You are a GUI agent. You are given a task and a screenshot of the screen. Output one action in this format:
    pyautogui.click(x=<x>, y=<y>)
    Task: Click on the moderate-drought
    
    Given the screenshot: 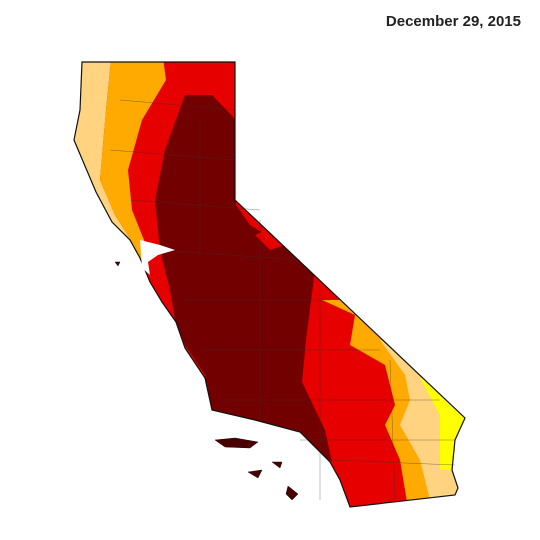 What is the action you would take?
    pyautogui.click(x=133, y=162)
    